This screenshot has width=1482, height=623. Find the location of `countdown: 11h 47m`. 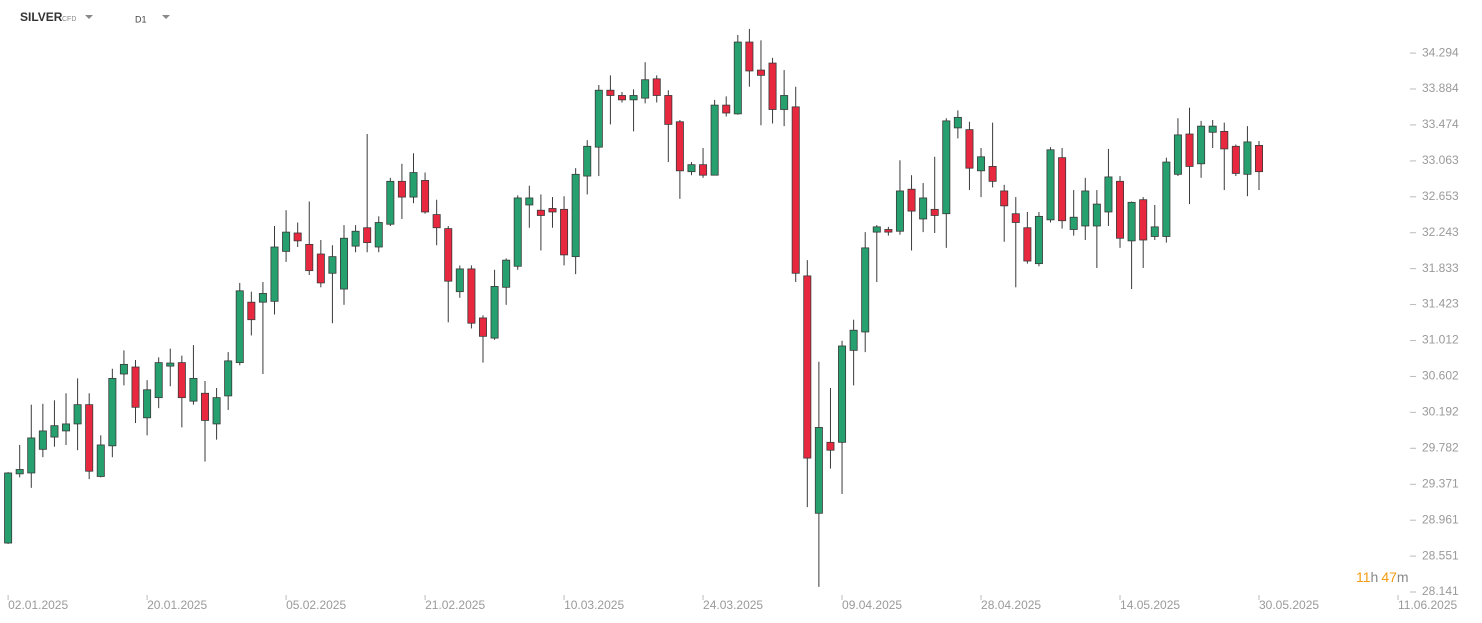

countdown: 11h 47m is located at coordinates (1382, 577).